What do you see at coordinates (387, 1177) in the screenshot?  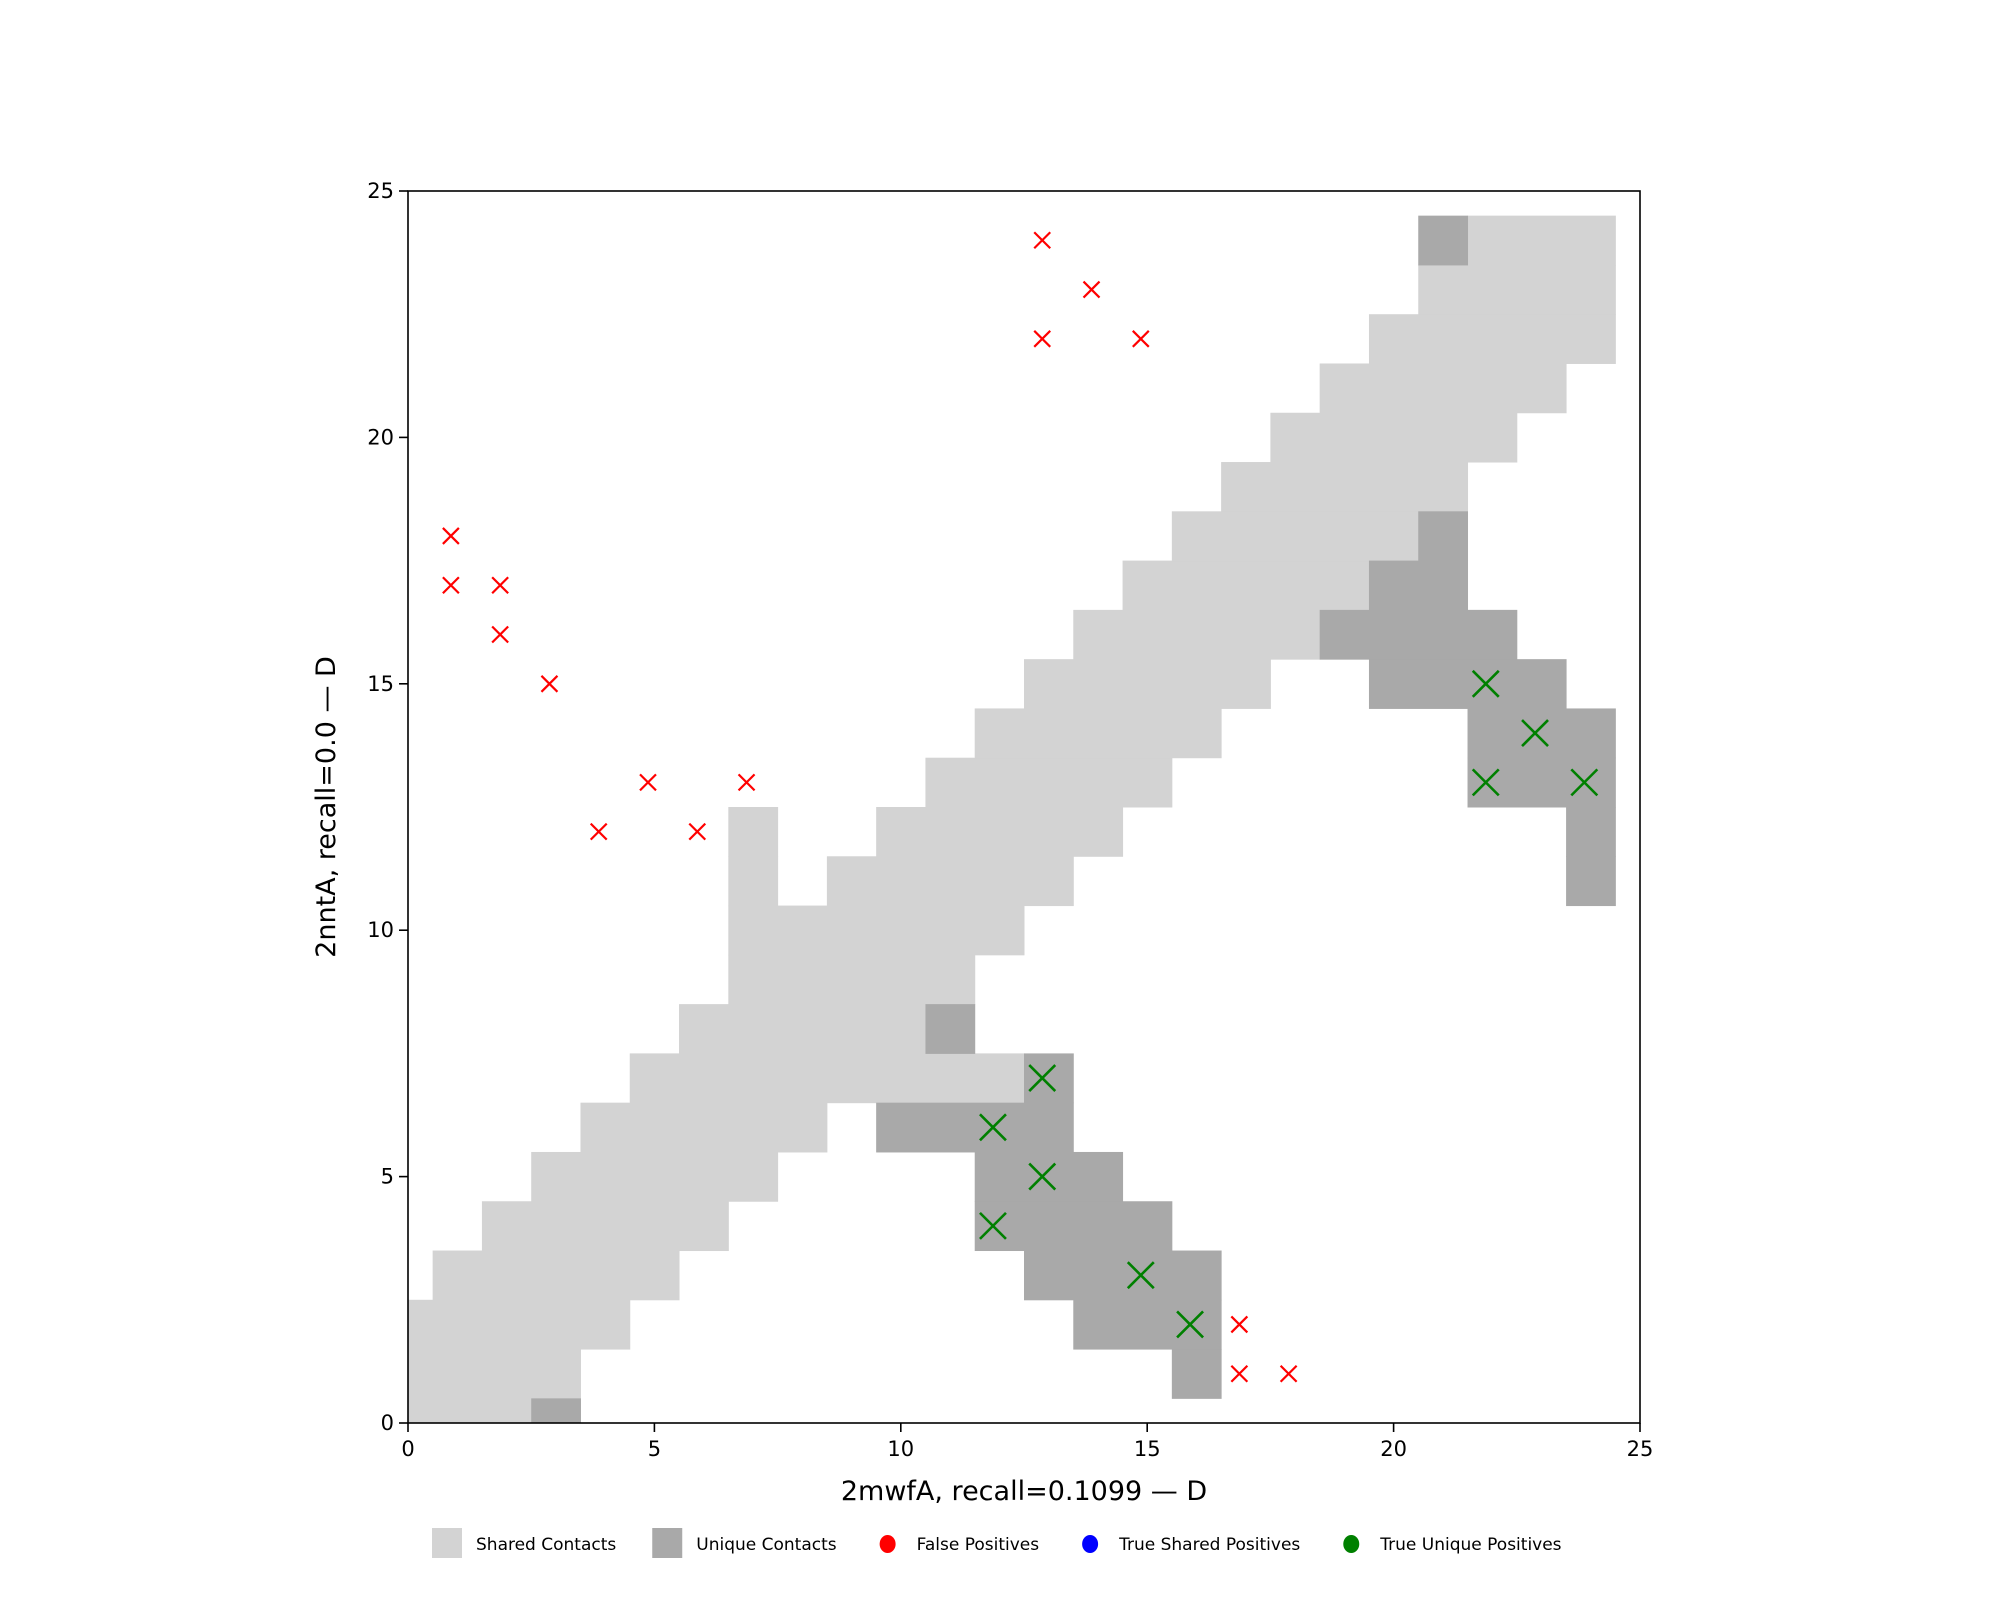 I see `y-tick-label: 5` at bounding box center [387, 1177].